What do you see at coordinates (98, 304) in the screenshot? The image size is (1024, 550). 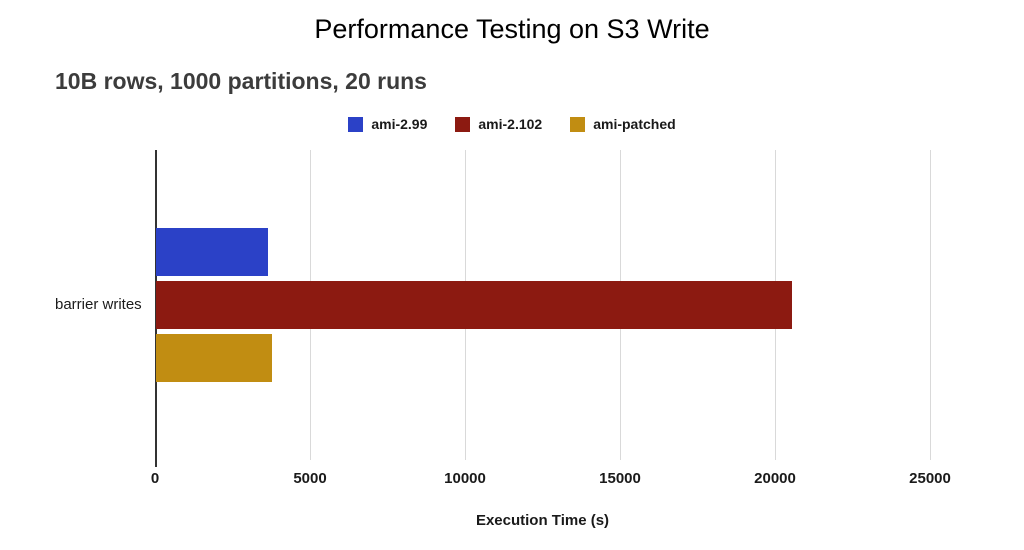 I see `category-label-barrier-writes: barrier writes` at bounding box center [98, 304].